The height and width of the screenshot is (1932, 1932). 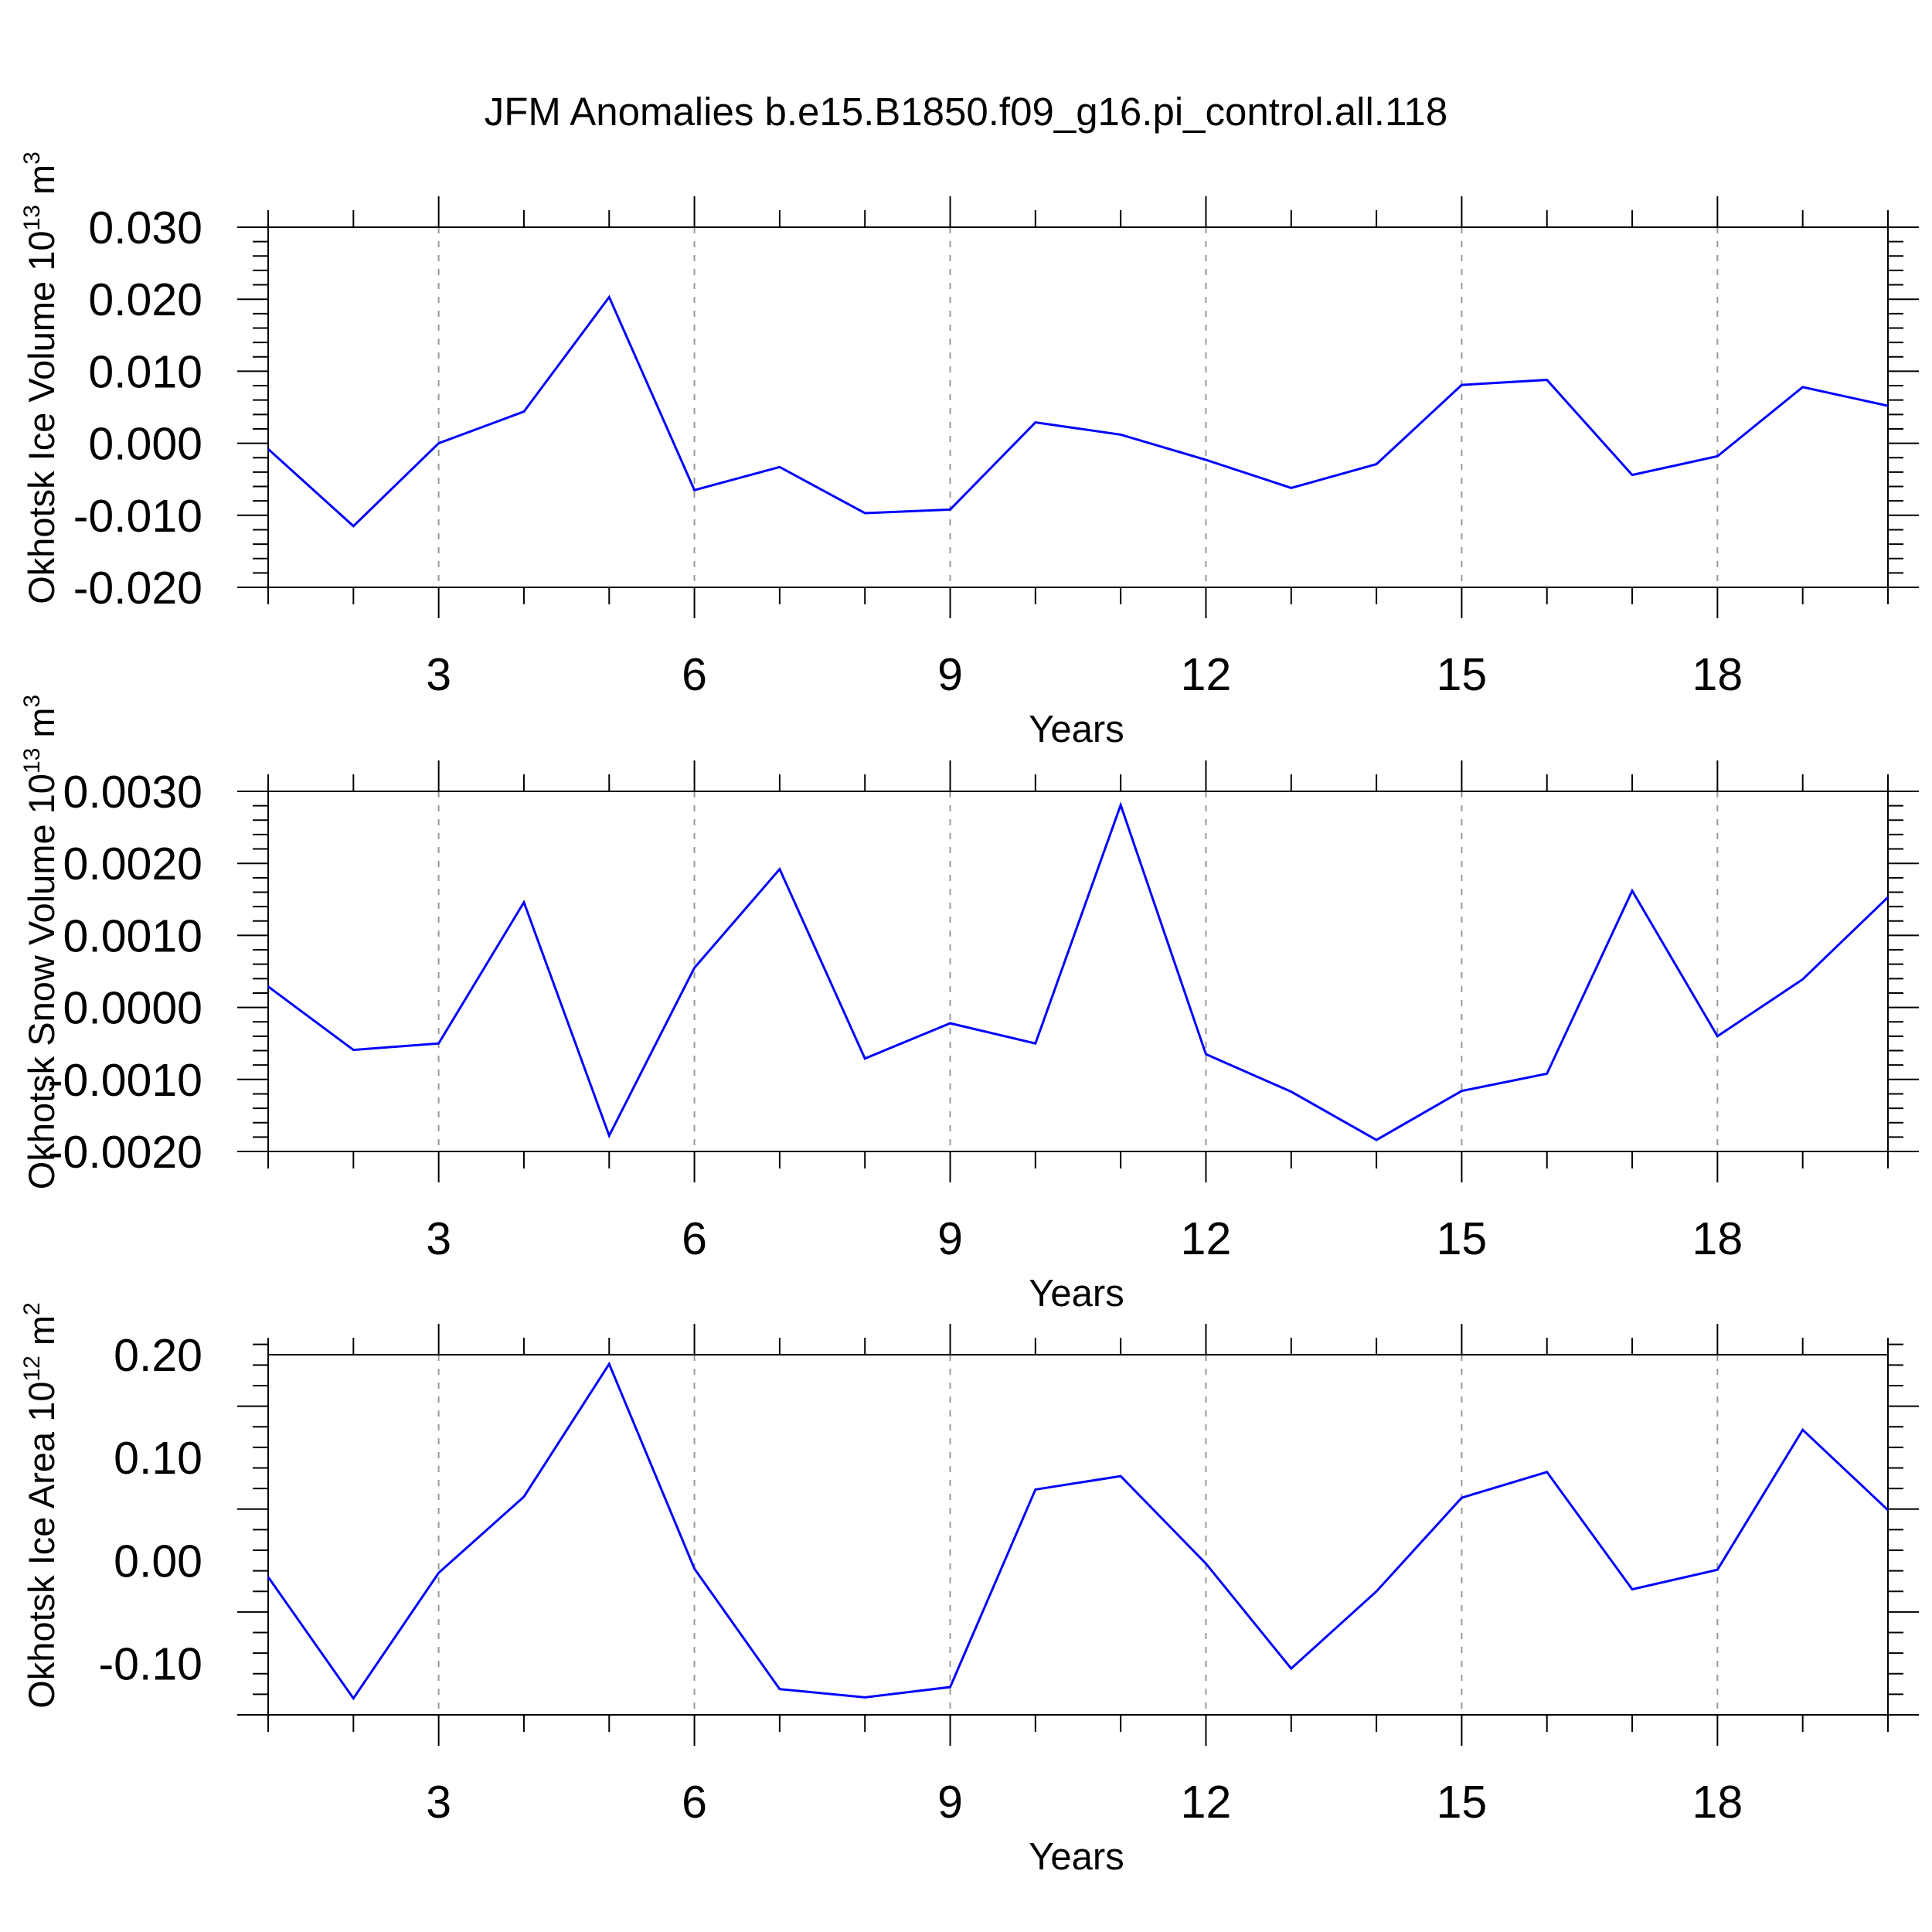 I want to click on y-tick-label: -0.10, so click(x=151, y=1664).